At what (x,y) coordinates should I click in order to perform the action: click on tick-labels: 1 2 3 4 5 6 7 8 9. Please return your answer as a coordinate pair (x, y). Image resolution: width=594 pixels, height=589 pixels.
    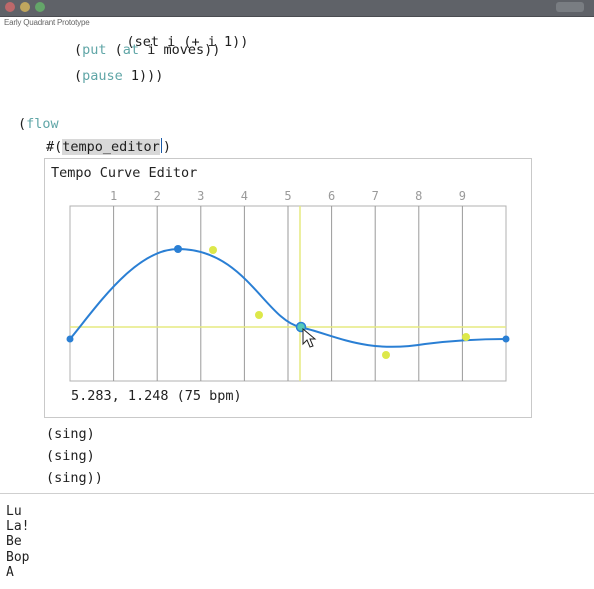
    Looking at the image, I should click on (288, 196).